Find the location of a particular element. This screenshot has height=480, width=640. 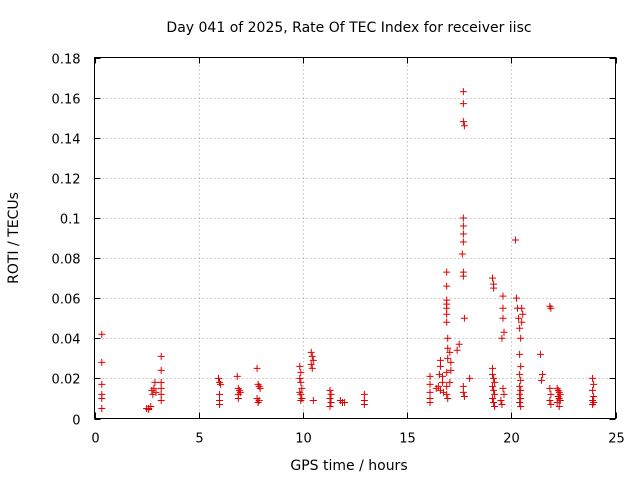

x-tick-labels: 0 5 10 15 20 25 is located at coordinates (357, 439).